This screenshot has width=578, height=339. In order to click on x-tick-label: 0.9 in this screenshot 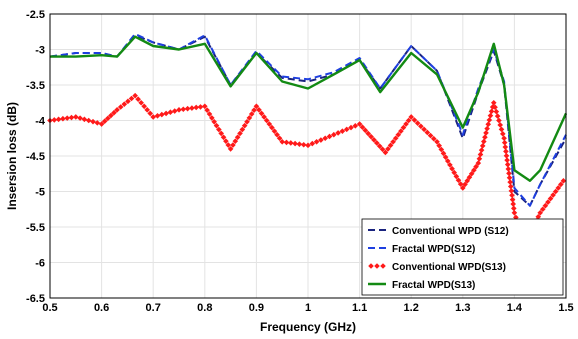, I will do `click(256, 308)`.